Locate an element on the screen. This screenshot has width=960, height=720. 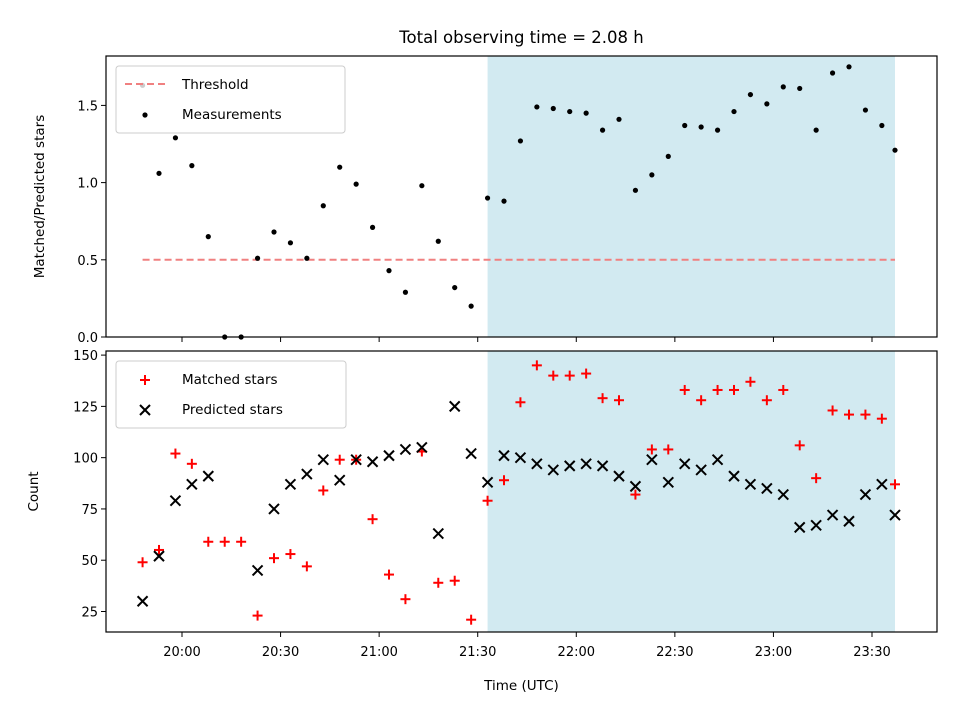
legend-measurement-swatch is located at coordinates (145, 115).